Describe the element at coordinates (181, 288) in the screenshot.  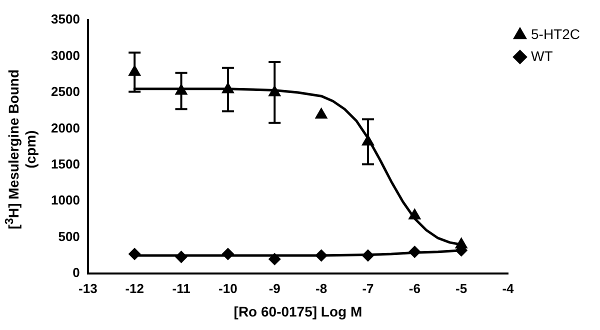
I see `x-tick-label: -11` at that location.